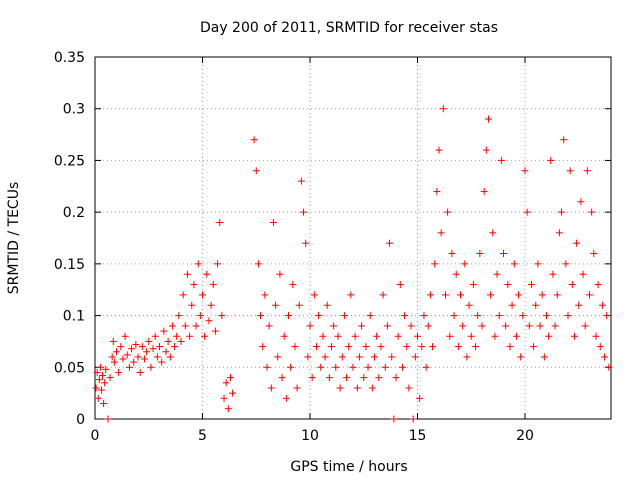 The image size is (640, 480). I want to click on x-tick-label: 15, so click(418, 436).